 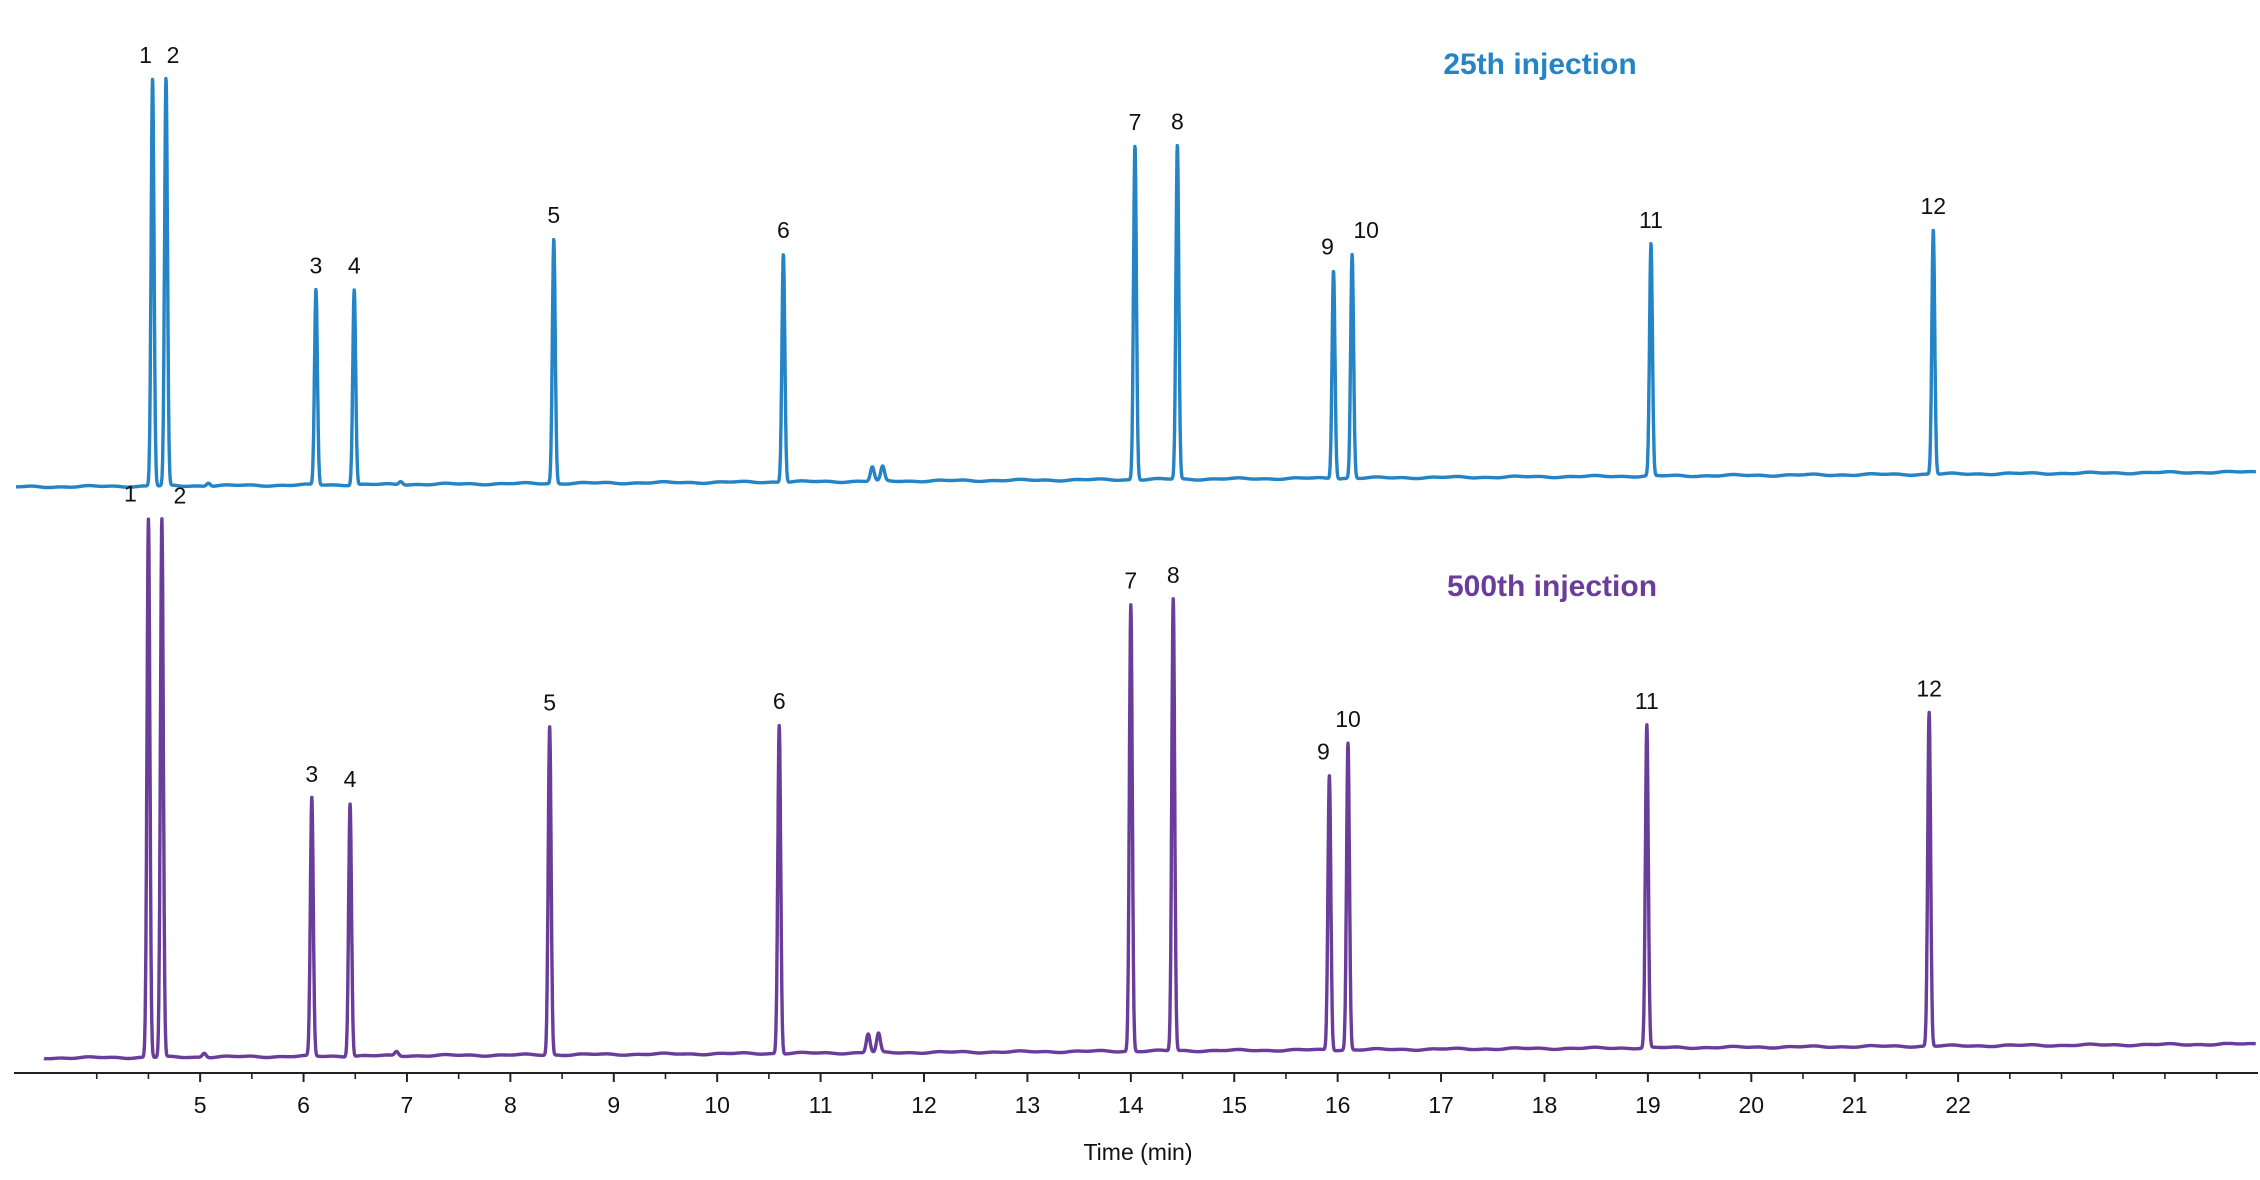 I want to click on series-title-25th-injection: 25th injection, so click(x=1539, y=64).